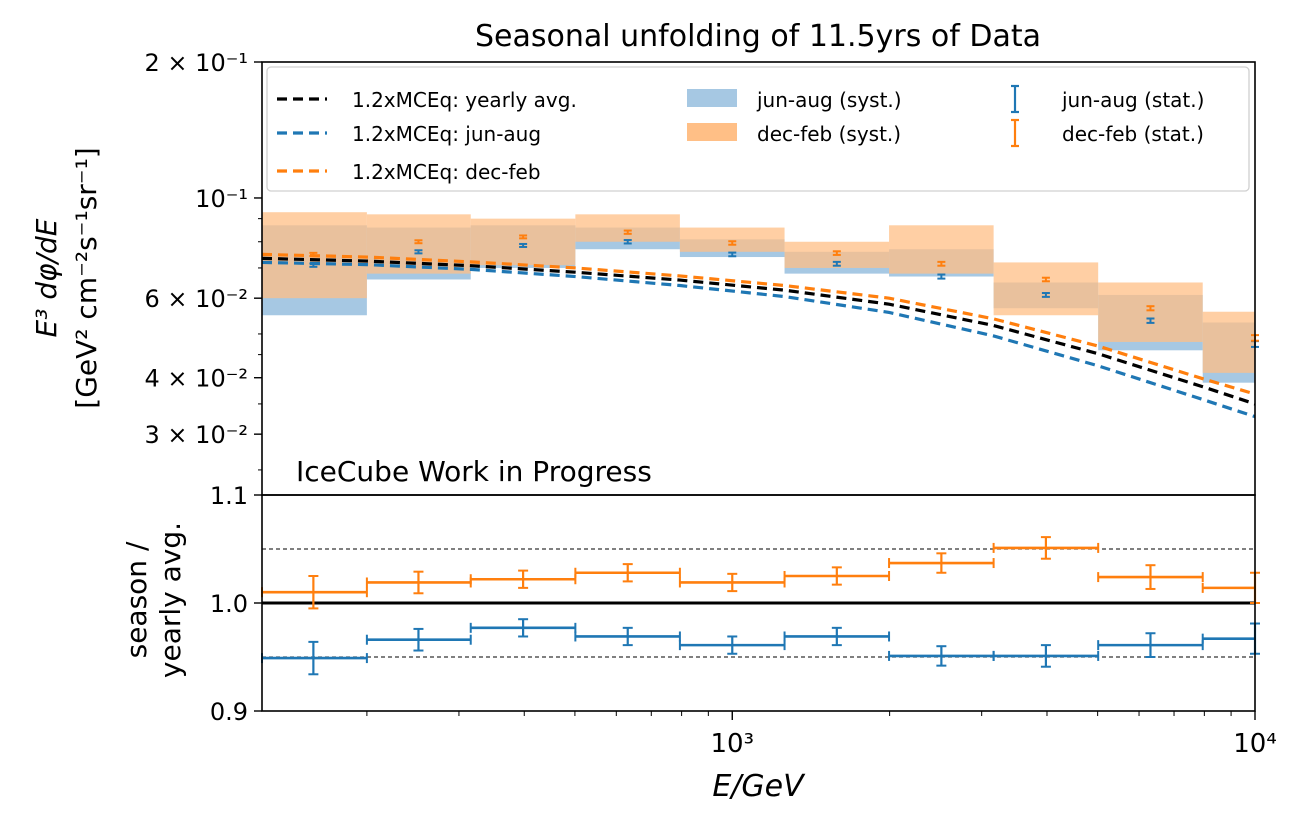 This screenshot has width=1304, height=827. Describe the element at coordinates (229, 604) in the screenshot. I see `y-tick-label: 1.0` at that location.